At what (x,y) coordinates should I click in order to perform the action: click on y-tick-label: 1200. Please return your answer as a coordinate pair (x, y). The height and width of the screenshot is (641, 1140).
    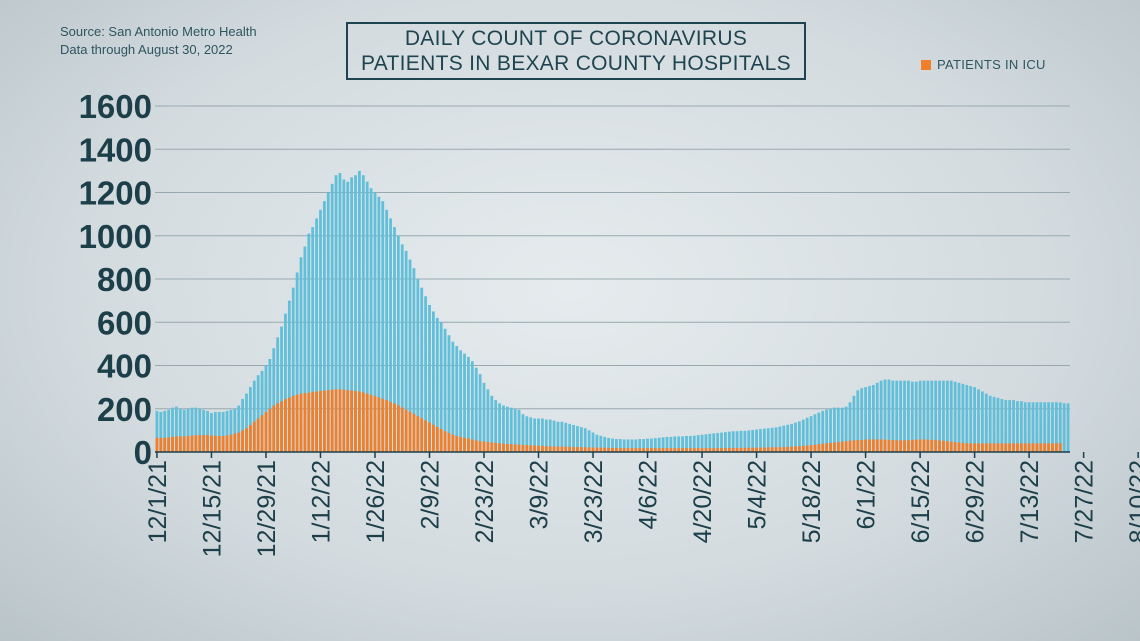
    Looking at the image, I should click on (115, 193).